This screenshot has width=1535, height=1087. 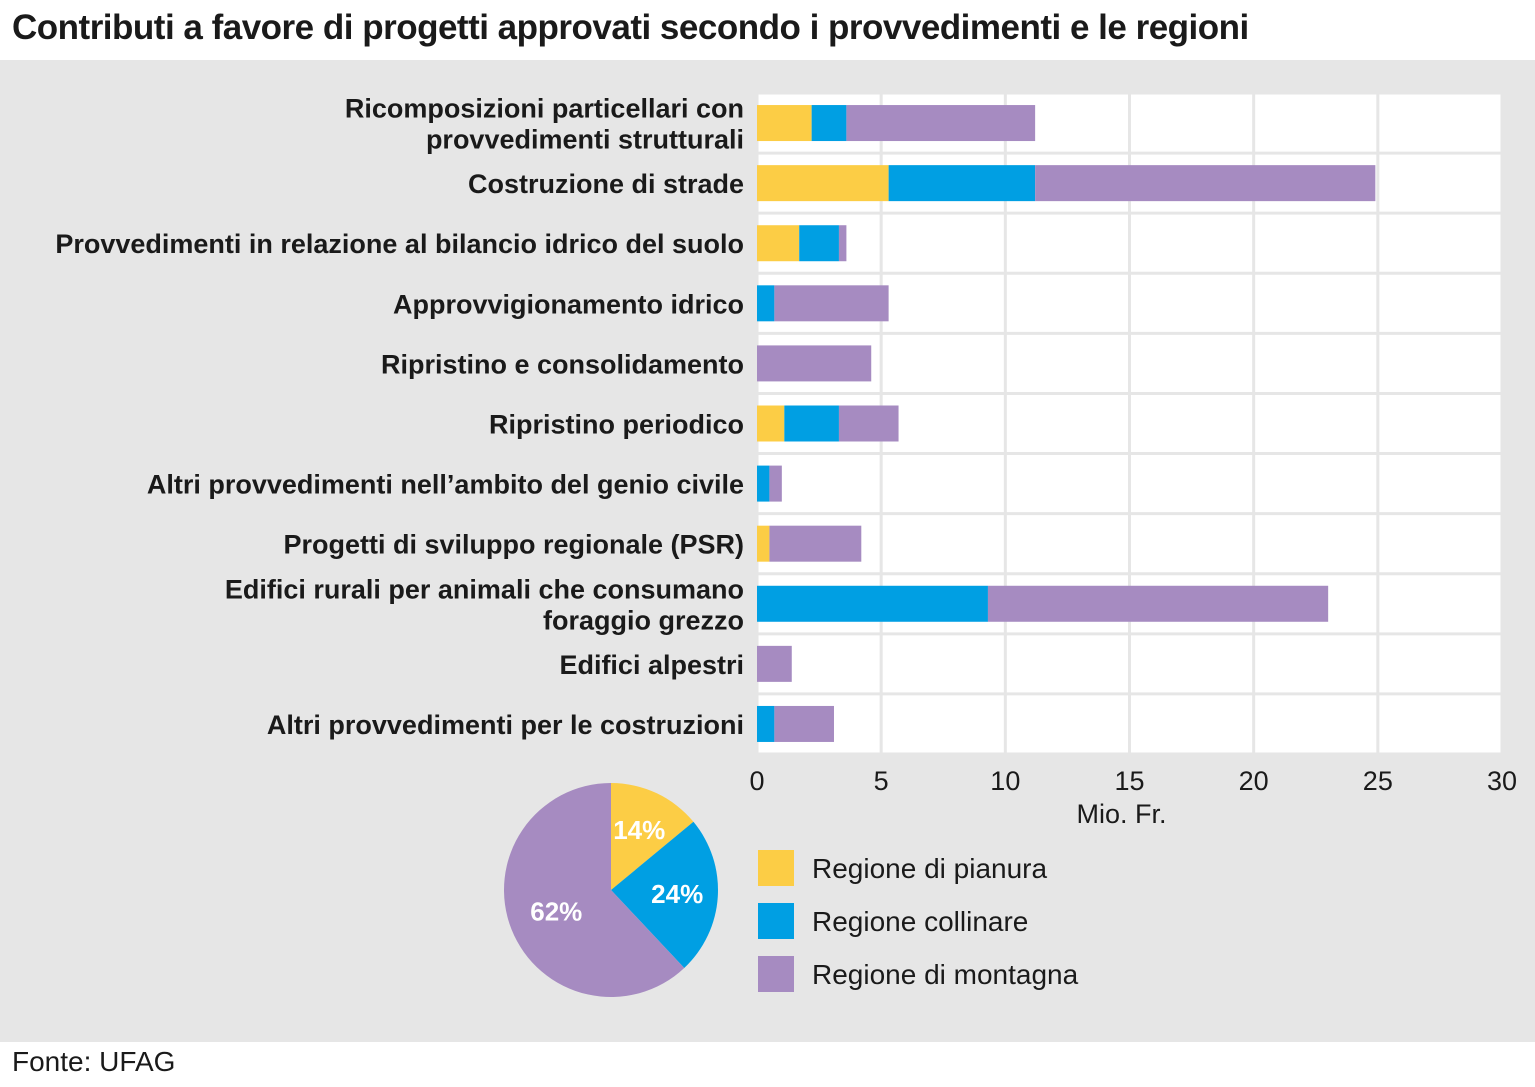 What do you see at coordinates (616, 425) in the screenshot?
I see `category-label: Ripristino periodico` at bounding box center [616, 425].